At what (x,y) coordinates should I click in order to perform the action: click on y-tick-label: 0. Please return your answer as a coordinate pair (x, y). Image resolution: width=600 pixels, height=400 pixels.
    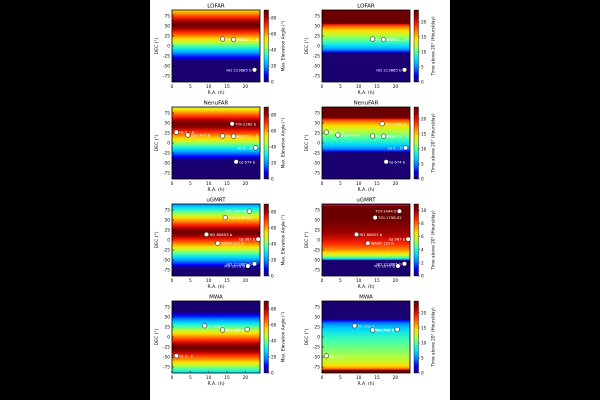
    Looking at the image, I should click on (168, 241).